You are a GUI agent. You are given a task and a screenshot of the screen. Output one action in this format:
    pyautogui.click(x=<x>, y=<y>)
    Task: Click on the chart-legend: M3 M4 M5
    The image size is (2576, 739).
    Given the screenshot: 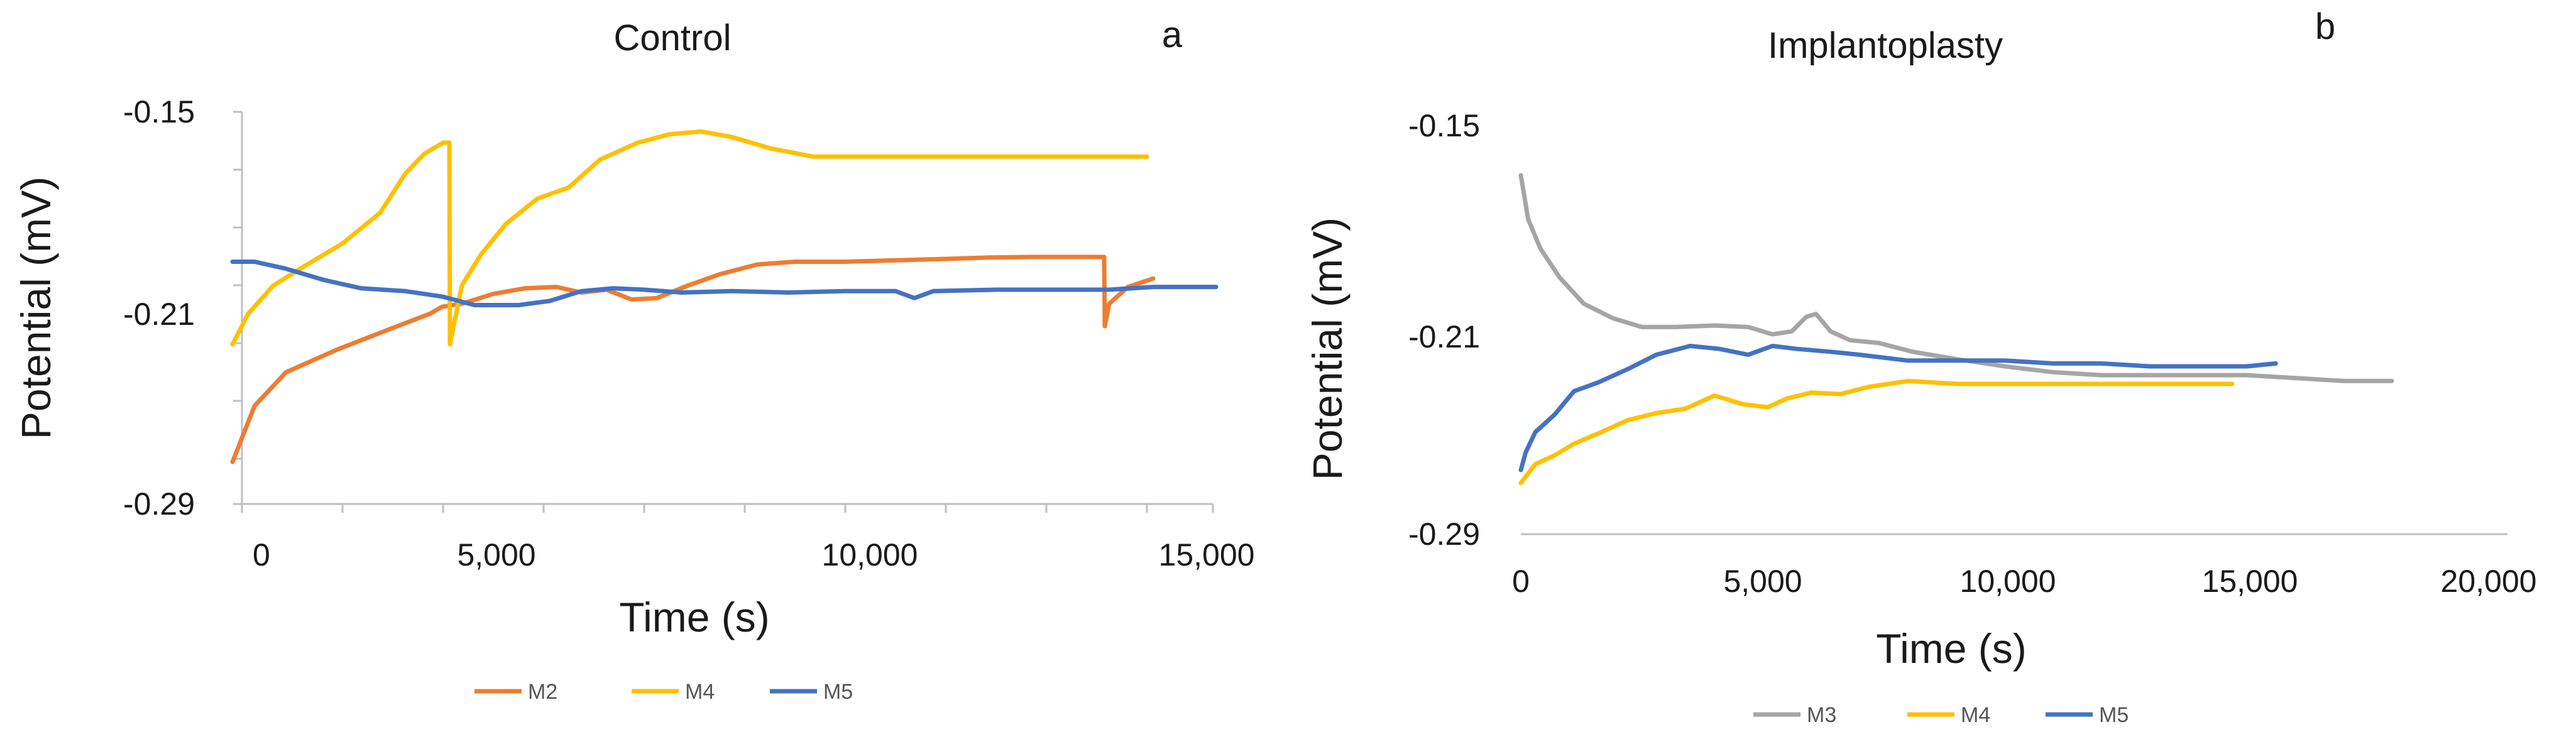 What is the action you would take?
    pyautogui.click(x=1941, y=715)
    